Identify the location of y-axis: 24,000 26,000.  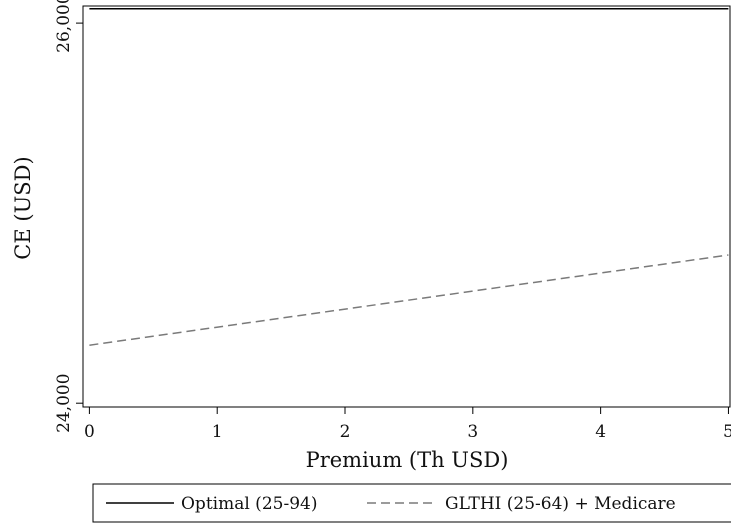
(68, 216).